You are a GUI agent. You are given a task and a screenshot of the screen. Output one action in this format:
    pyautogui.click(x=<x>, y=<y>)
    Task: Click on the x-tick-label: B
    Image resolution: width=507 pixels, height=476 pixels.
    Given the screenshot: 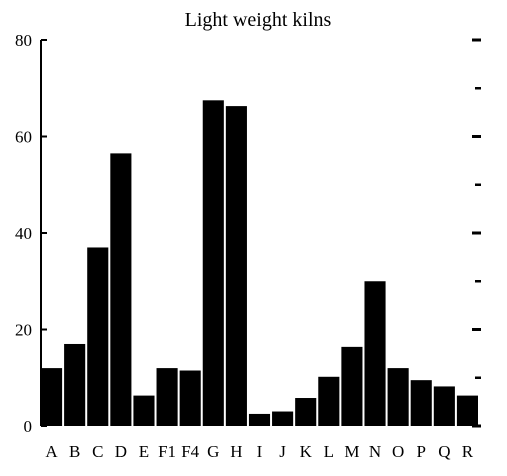 What is the action you would take?
    pyautogui.click(x=74, y=451)
    